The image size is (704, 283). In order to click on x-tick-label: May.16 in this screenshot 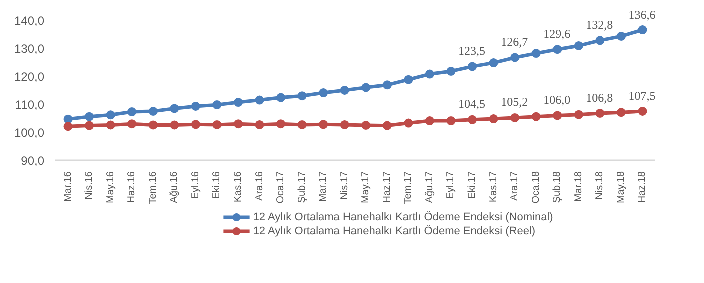, I will do `click(110, 187)`.